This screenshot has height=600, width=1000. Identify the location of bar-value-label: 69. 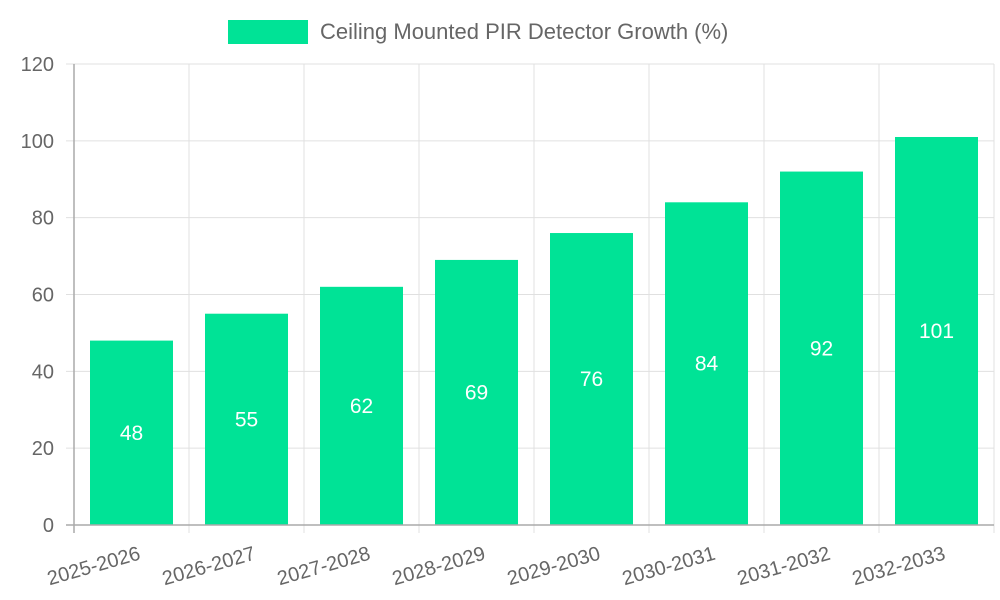
(476, 392).